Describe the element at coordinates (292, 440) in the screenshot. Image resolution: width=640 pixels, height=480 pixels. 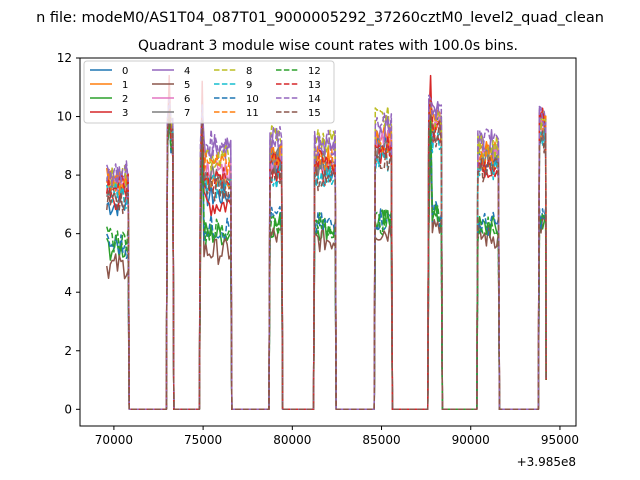
I see `x-tick-label: 80000` at that location.